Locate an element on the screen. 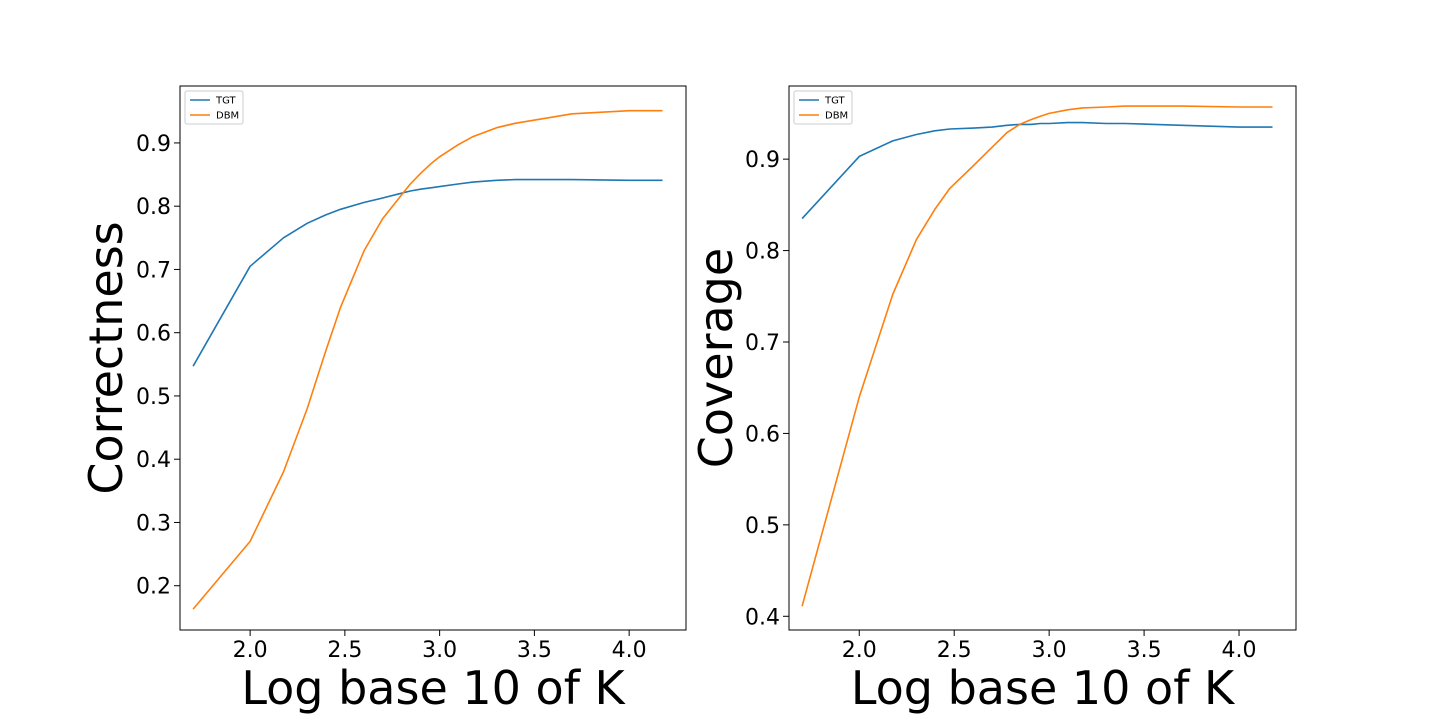  coverage-x-tick-label: 3.5 is located at coordinates (1144, 650).